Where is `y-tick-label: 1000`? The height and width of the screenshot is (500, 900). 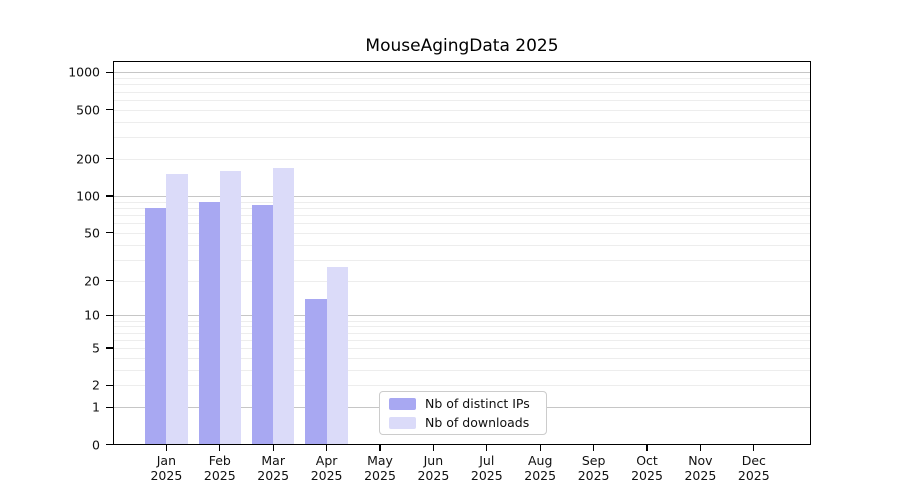 y-tick-label: 1000 is located at coordinates (84, 72).